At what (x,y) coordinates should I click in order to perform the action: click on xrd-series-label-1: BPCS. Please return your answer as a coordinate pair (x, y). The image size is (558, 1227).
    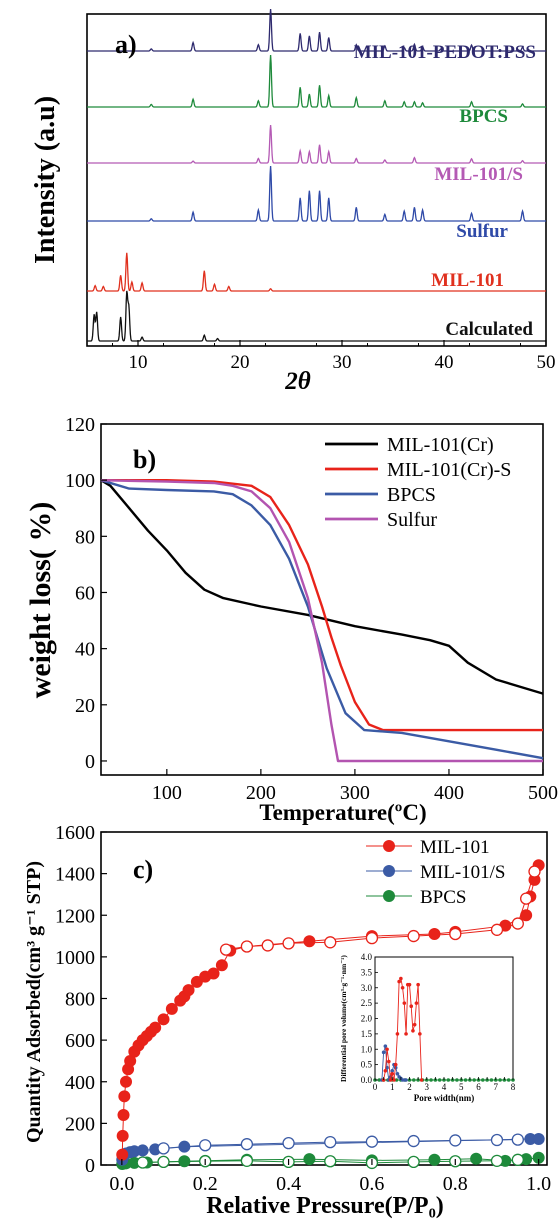
    Looking at the image, I should click on (483, 116).